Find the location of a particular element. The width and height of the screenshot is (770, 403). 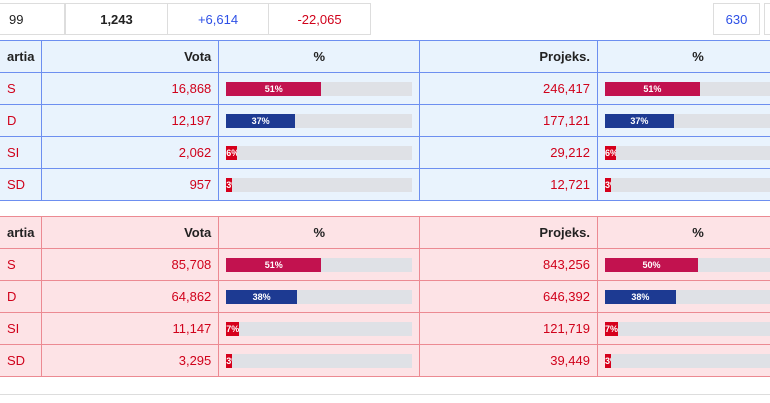

bar-label: 38% is located at coordinates (640, 296).